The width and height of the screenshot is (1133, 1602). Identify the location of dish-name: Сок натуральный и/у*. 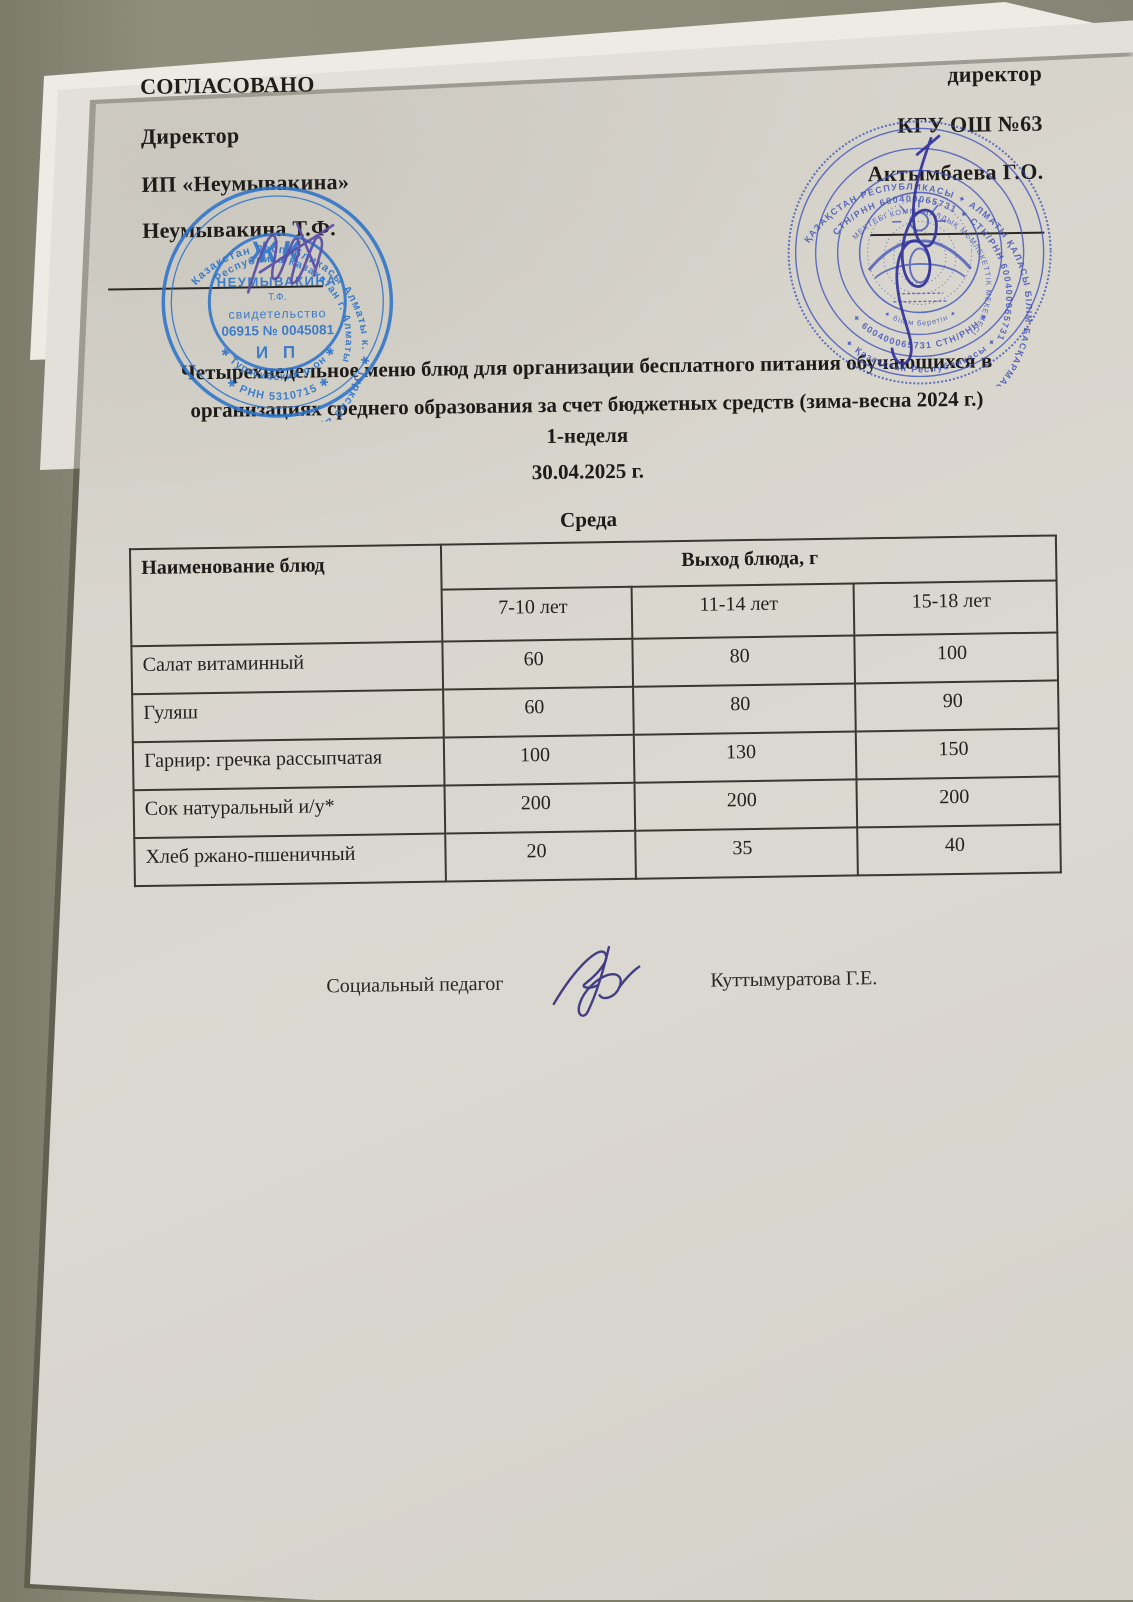
(289, 812).